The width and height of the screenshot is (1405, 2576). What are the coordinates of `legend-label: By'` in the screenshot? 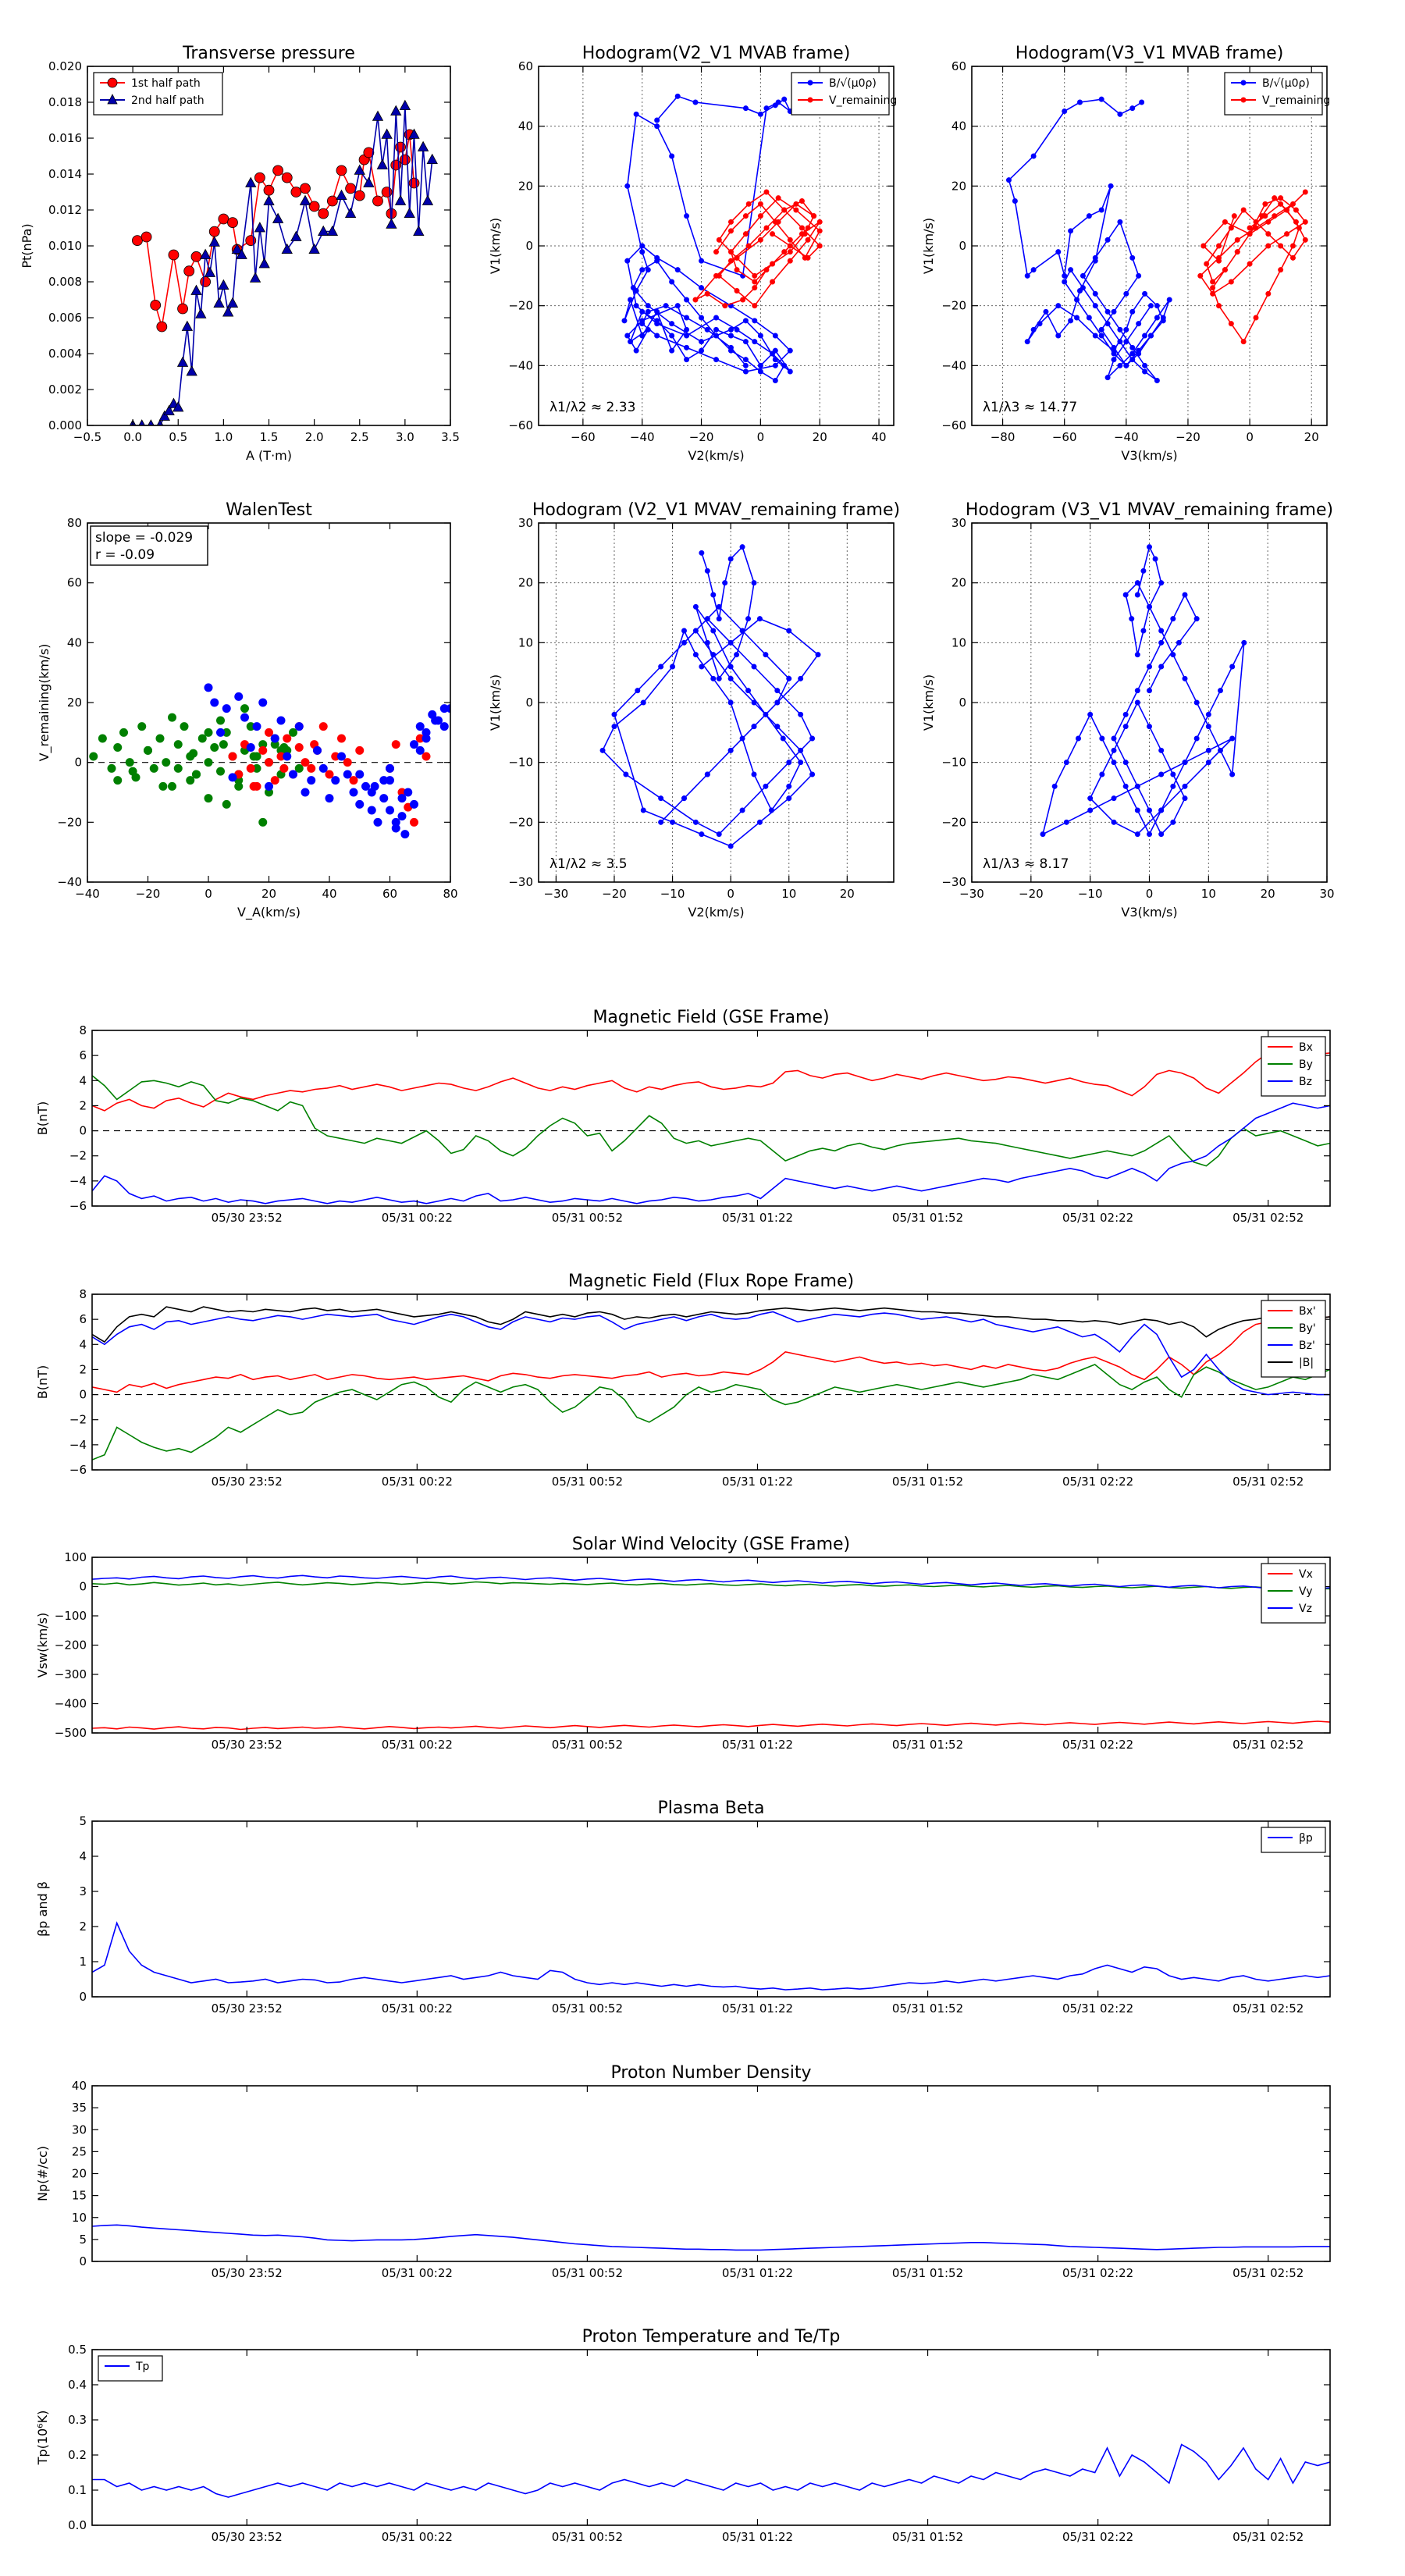 It's located at (1307, 1328).